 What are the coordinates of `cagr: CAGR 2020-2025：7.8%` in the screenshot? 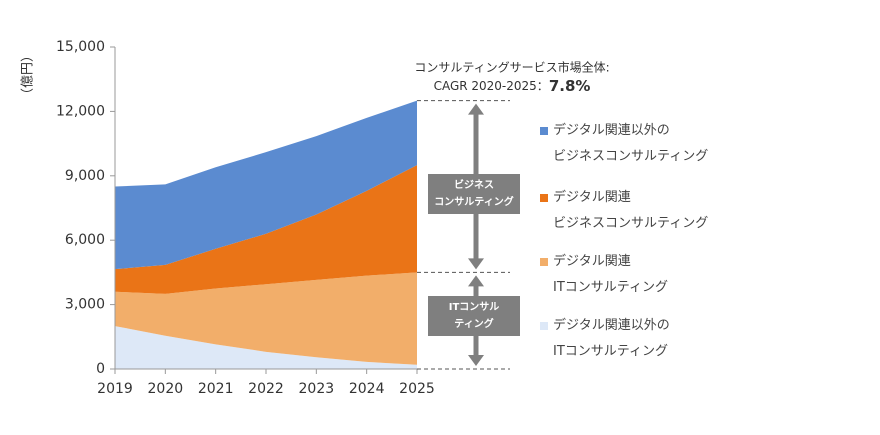 It's located at (512, 86).